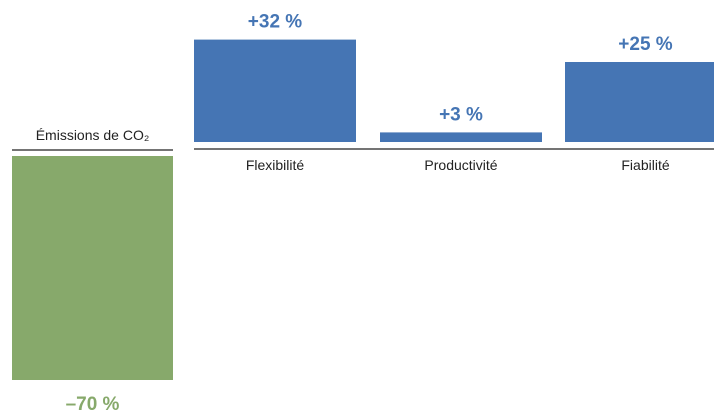 The width and height of the screenshot is (714, 412). I want to click on value-label-2: +3 %, so click(461, 114).